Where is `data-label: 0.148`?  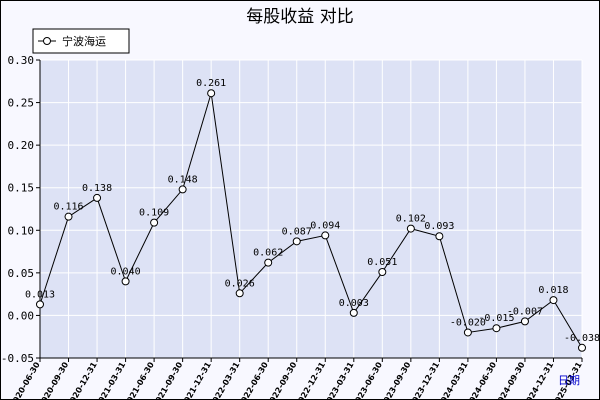
data-label: 0.148 is located at coordinates (183, 179).